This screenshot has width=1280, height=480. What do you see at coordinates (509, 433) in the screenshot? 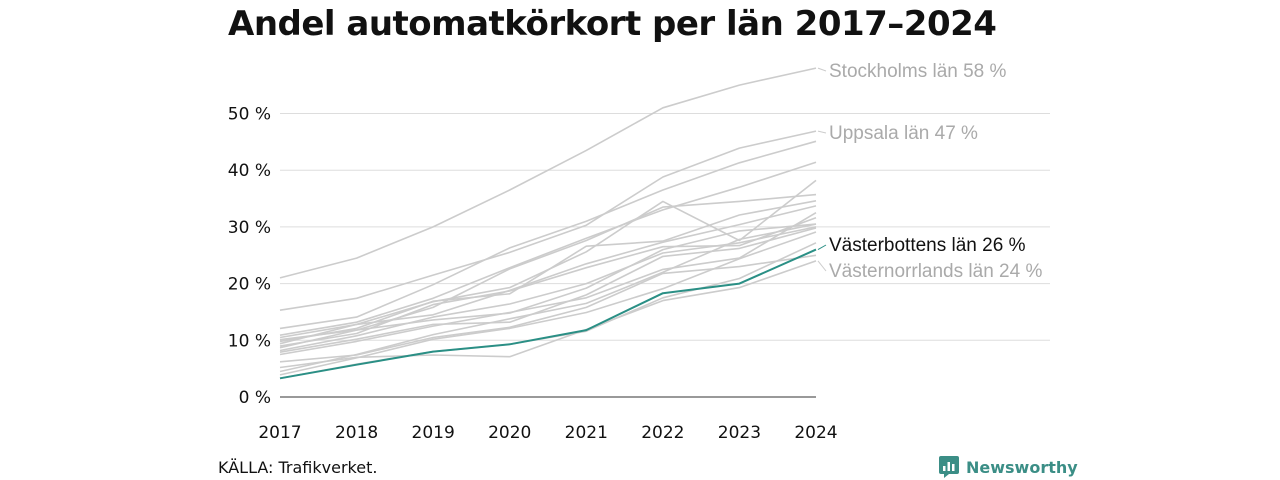
I see `x-tick-label: 2020` at bounding box center [509, 433].